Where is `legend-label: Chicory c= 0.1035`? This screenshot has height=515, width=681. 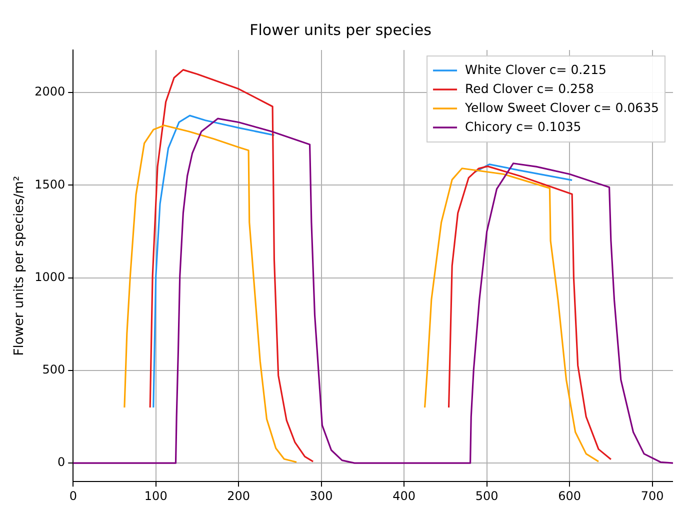
legend-label: Chicory c= 0.1035 is located at coordinates (523, 126).